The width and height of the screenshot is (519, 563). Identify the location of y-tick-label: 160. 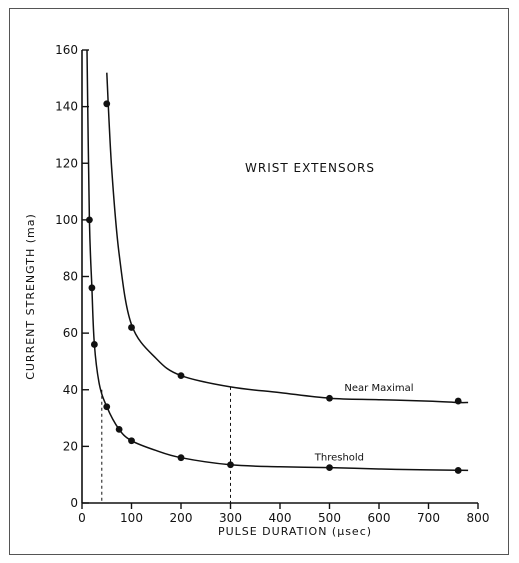
(66, 50).